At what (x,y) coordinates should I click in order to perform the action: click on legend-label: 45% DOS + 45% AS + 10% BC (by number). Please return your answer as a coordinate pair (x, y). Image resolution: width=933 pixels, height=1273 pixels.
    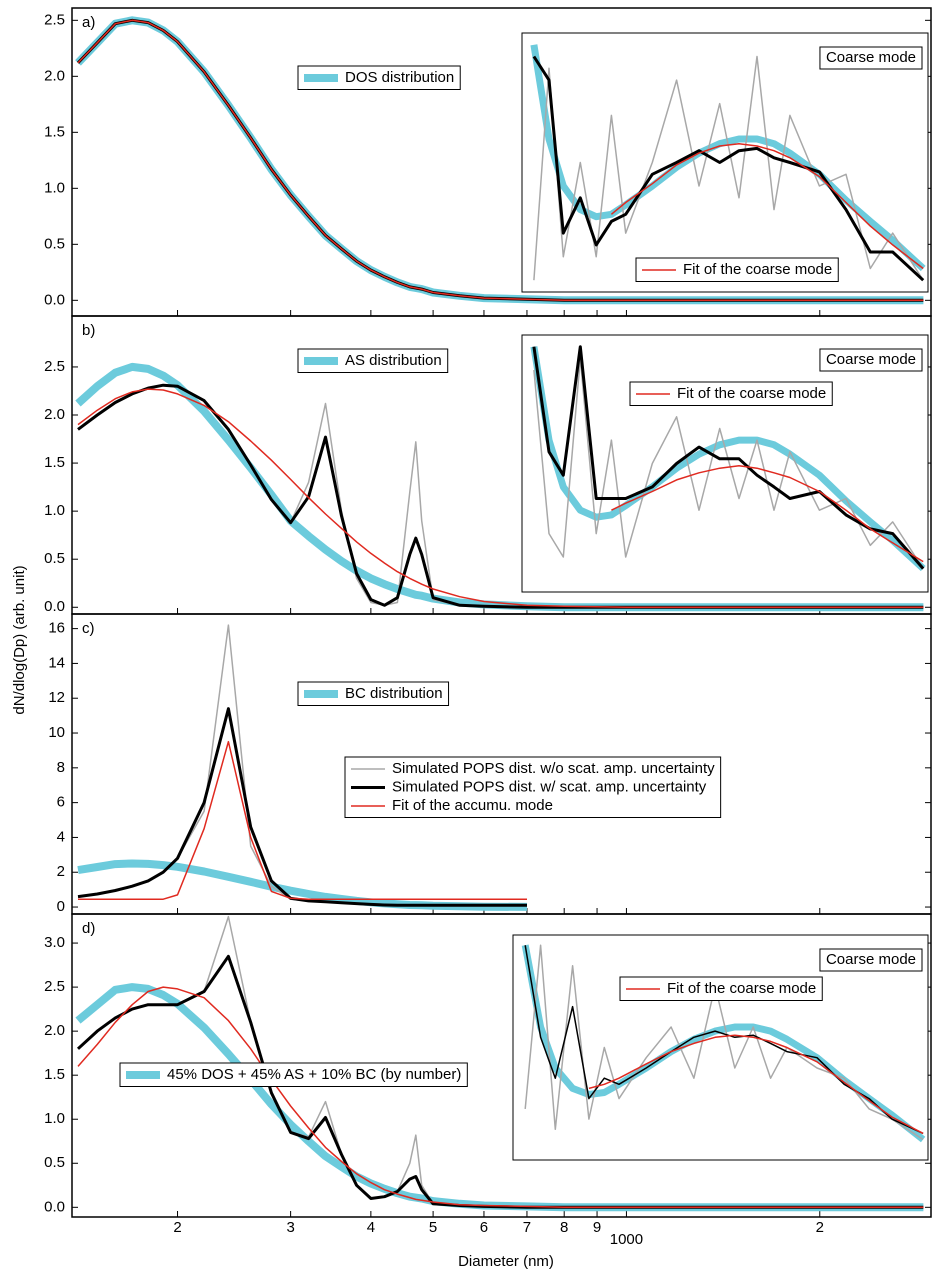
    Looking at the image, I should click on (314, 1074).